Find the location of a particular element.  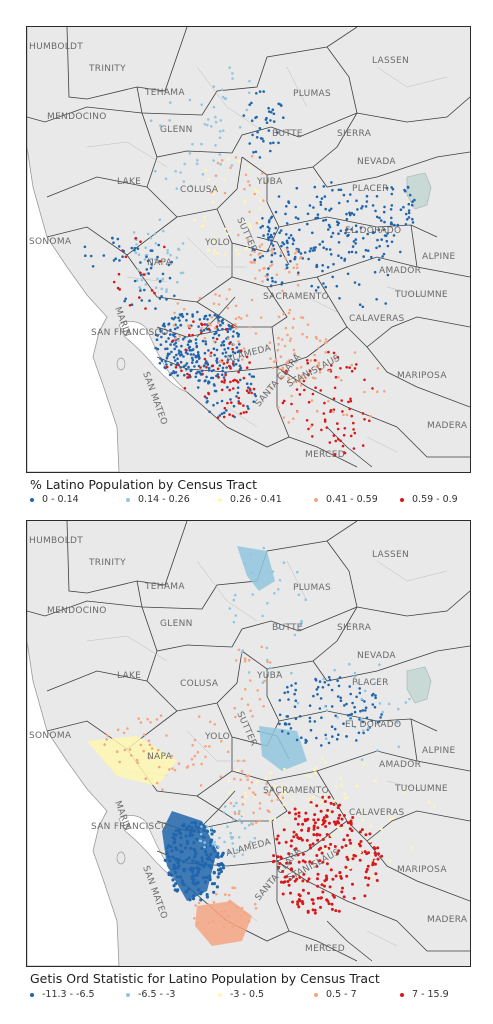

county-label: SAN MATEO is located at coordinates (154, 399).